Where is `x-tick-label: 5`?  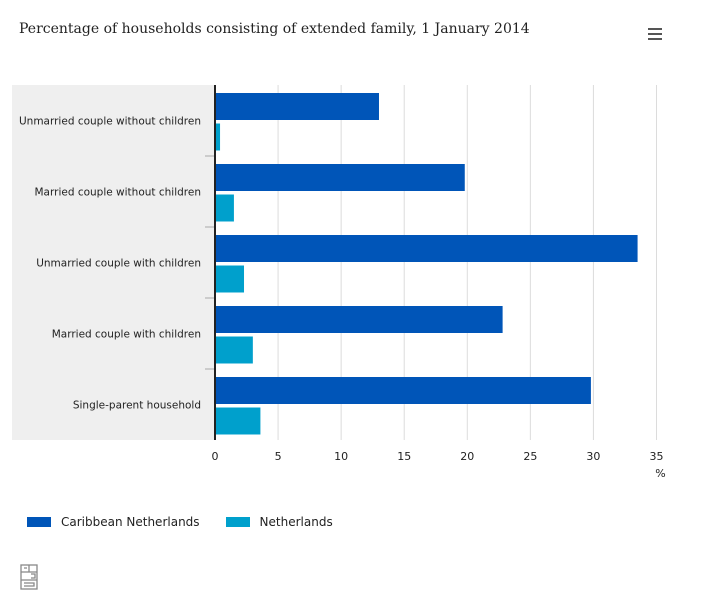 x-tick-label: 5 is located at coordinates (278, 456).